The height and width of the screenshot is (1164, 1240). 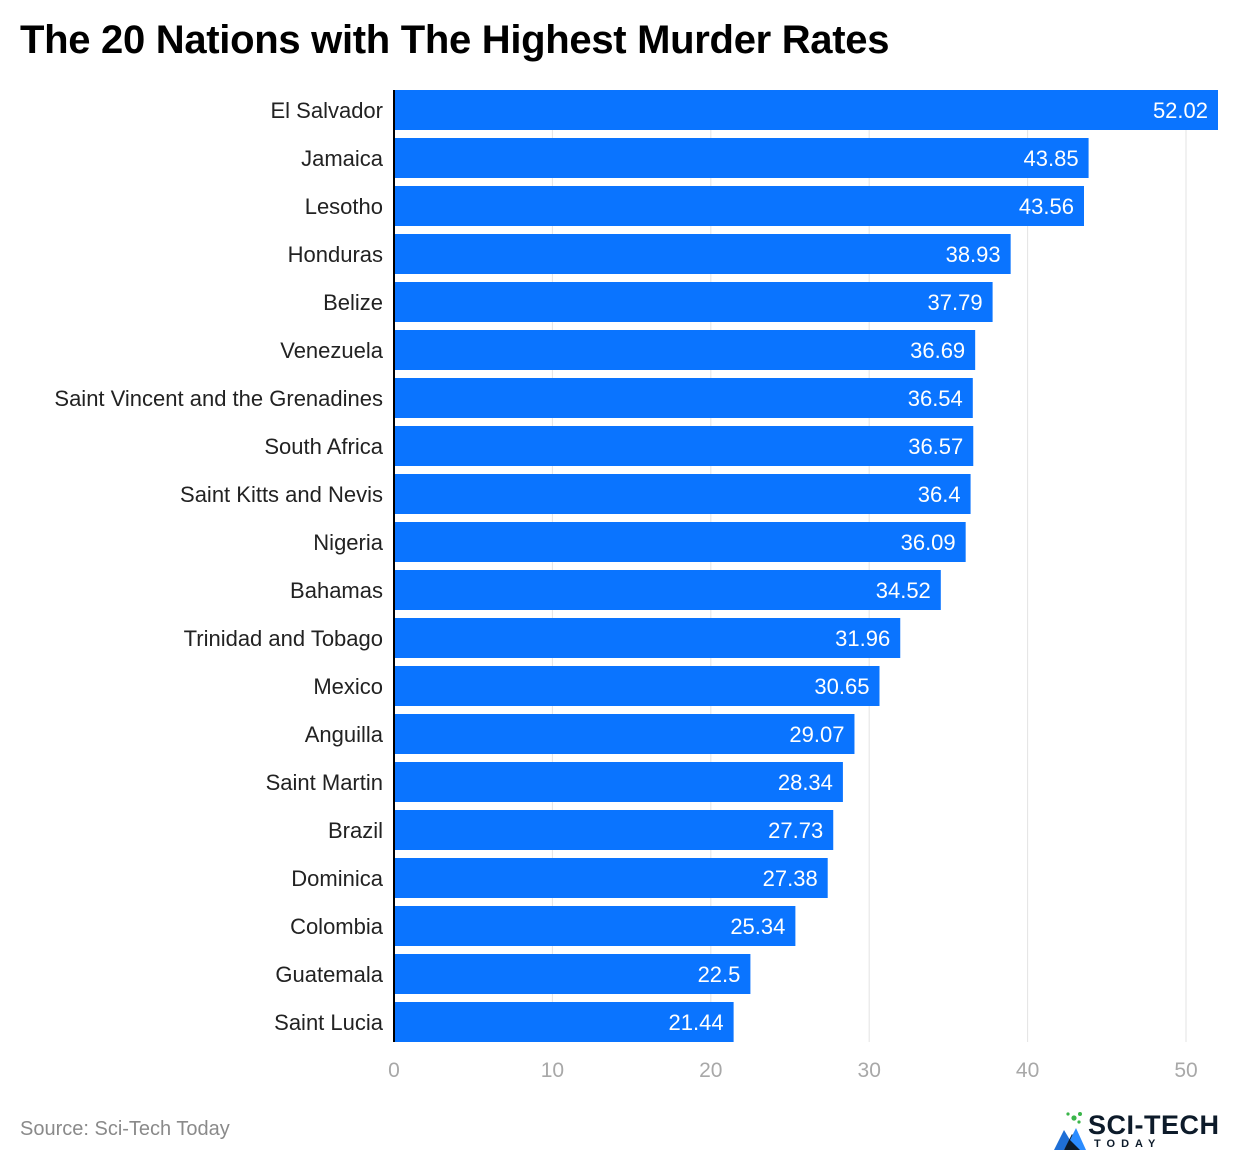 What do you see at coordinates (1180, 110) in the screenshot?
I see `value-label: 52.02` at bounding box center [1180, 110].